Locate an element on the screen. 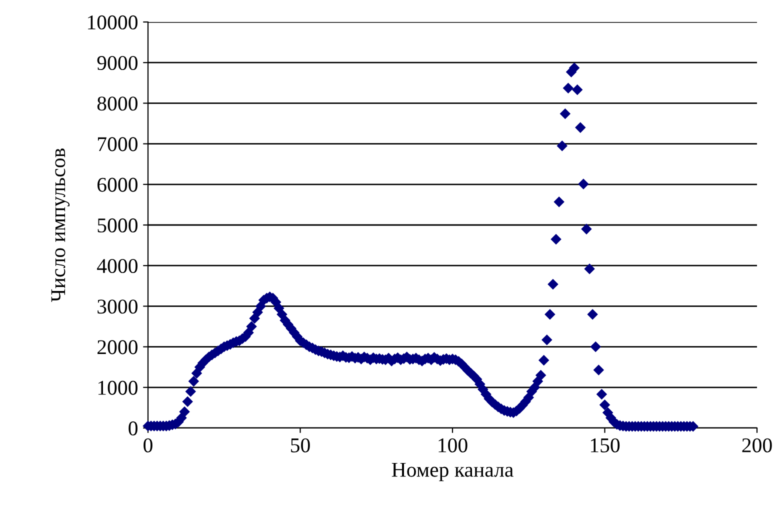  y-tick-label: 7000 is located at coordinates (118, 144).